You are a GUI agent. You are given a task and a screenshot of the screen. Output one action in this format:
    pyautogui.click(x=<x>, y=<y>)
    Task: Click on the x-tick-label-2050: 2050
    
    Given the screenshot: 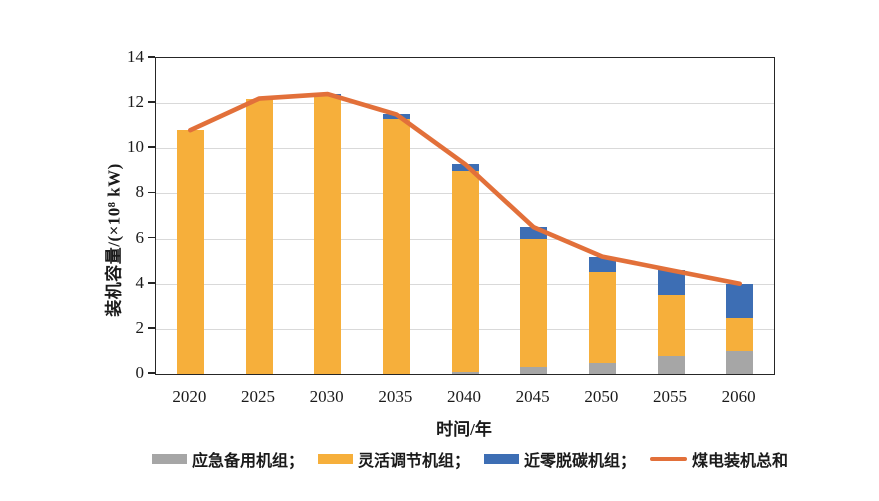 What is the action you would take?
    pyautogui.click(x=601, y=396)
    